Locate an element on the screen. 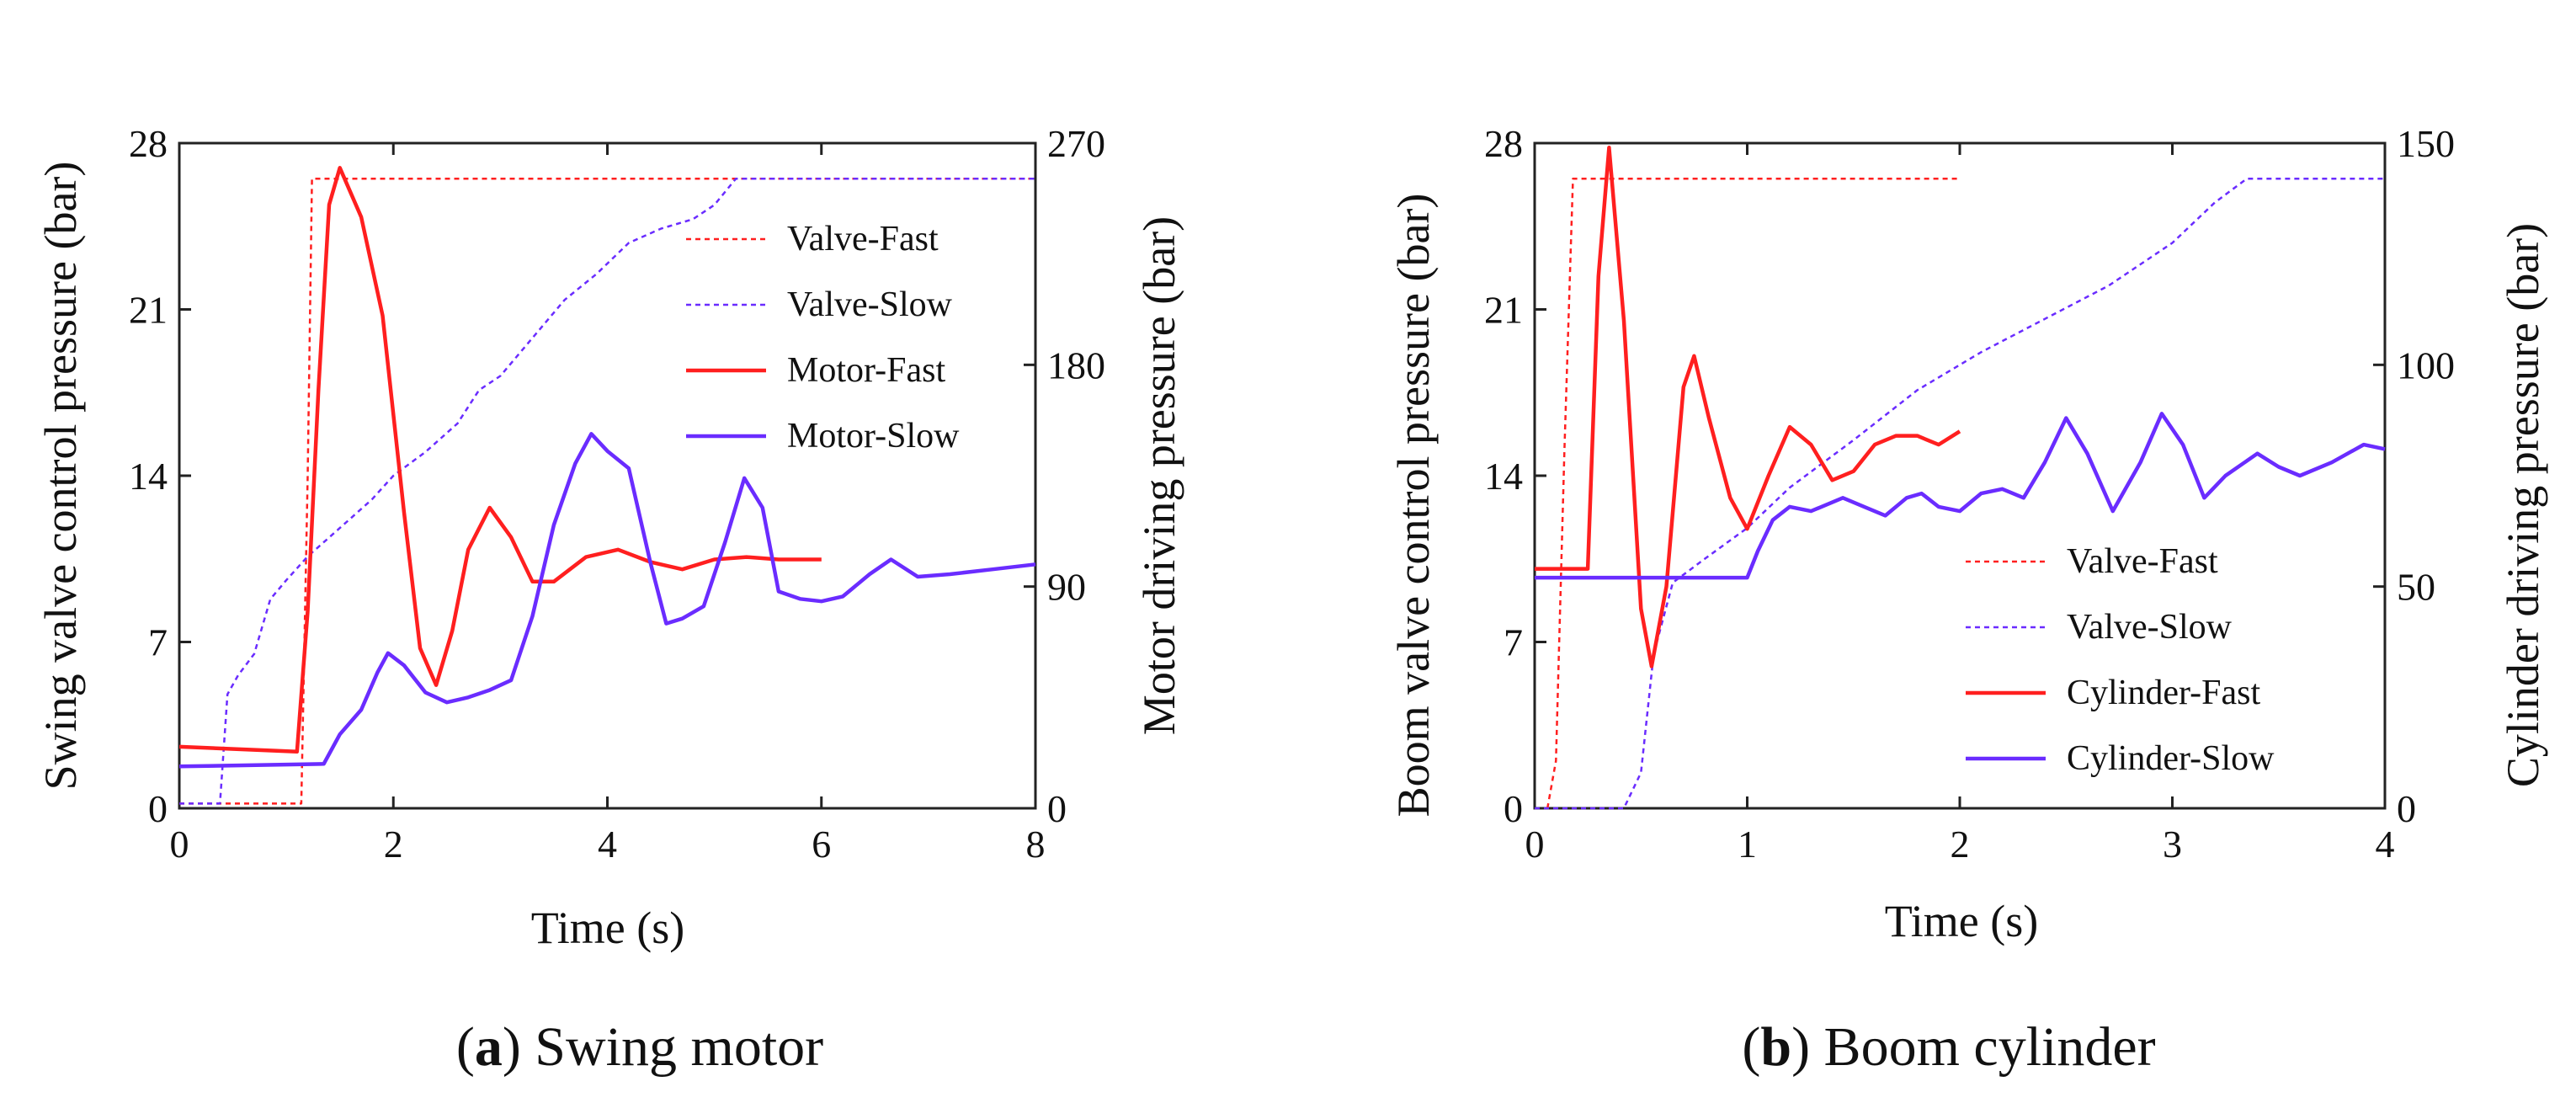 This screenshot has height=1108, width=2576. legend-entry: Motor-Fast is located at coordinates (866, 370).